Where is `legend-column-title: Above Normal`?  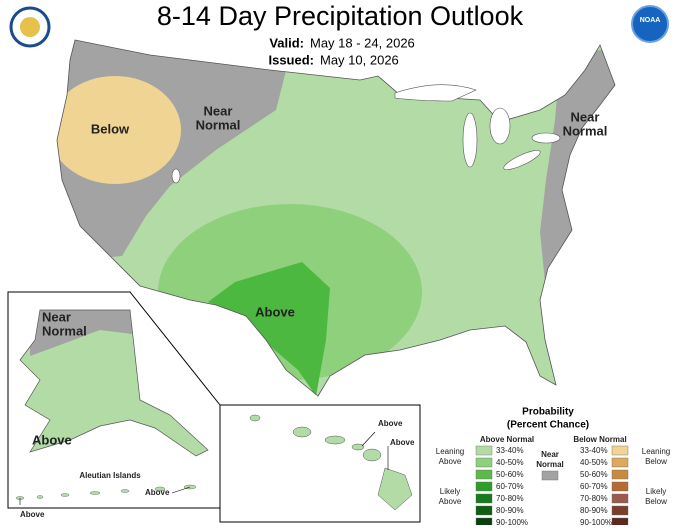
legend-column-title: Above Normal is located at coordinates (507, 439).